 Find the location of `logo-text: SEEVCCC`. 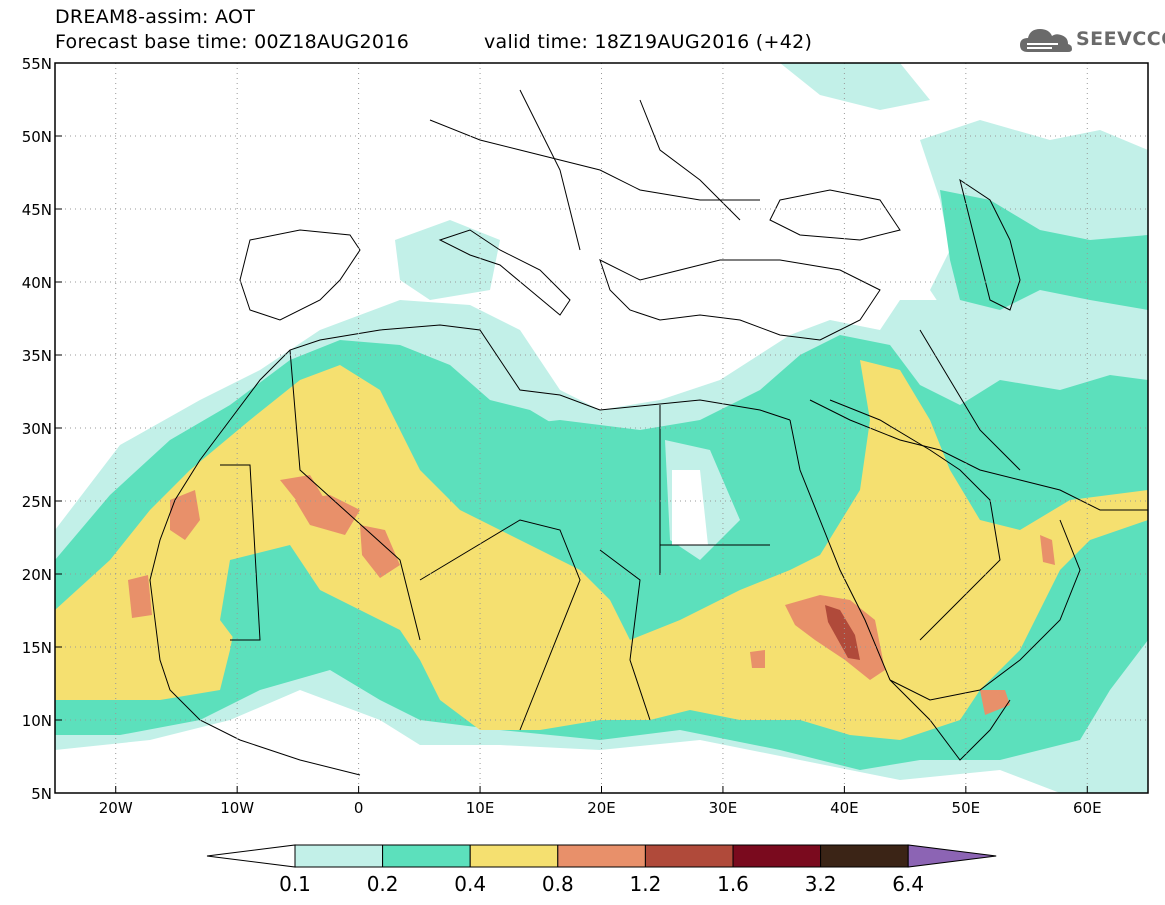

logo-text: SEEVCCC is located at coordinates (1120, 39).